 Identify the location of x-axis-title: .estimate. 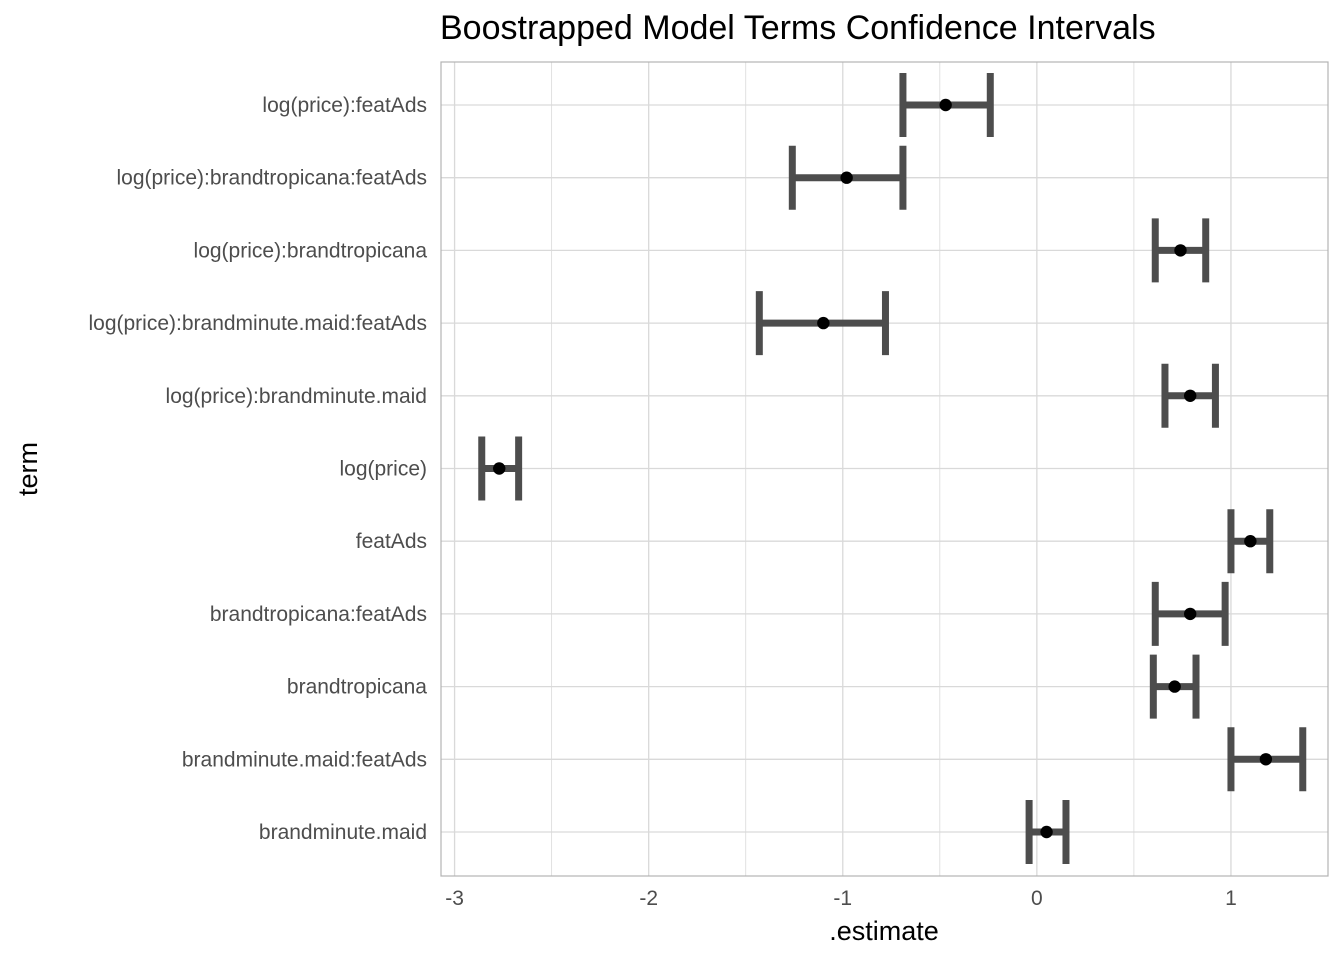
(884, 931).